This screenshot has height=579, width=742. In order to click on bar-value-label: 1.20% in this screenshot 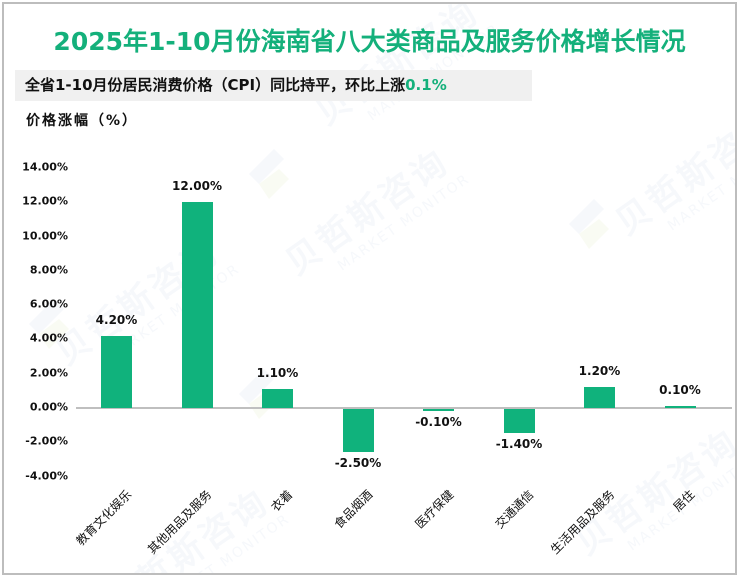, I will do `click(599, 371)`.